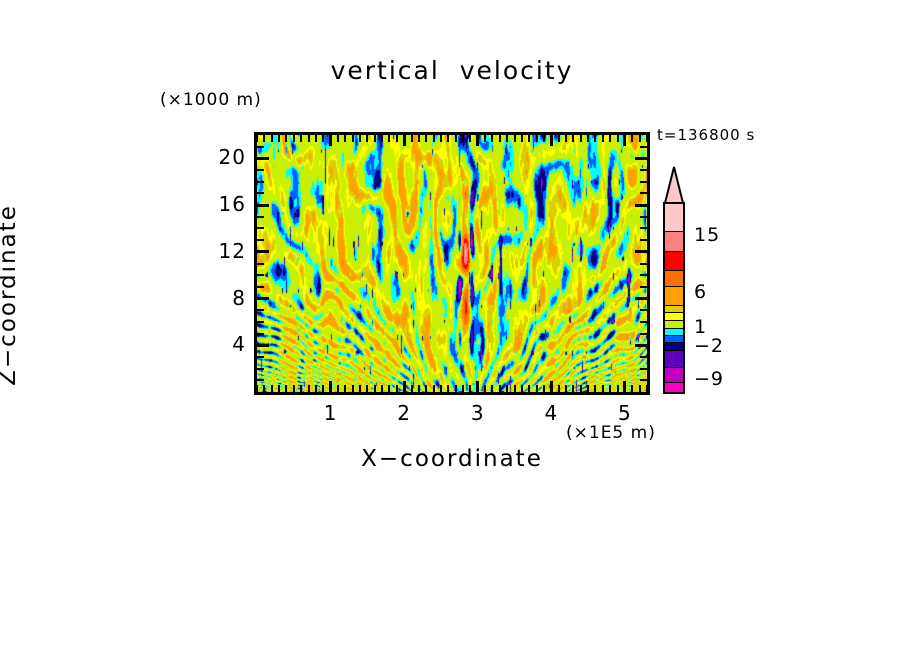 The height and width of the screenshot is (654, 904). I want to click on colorbar-tick-label: 15, so click(707, 234).